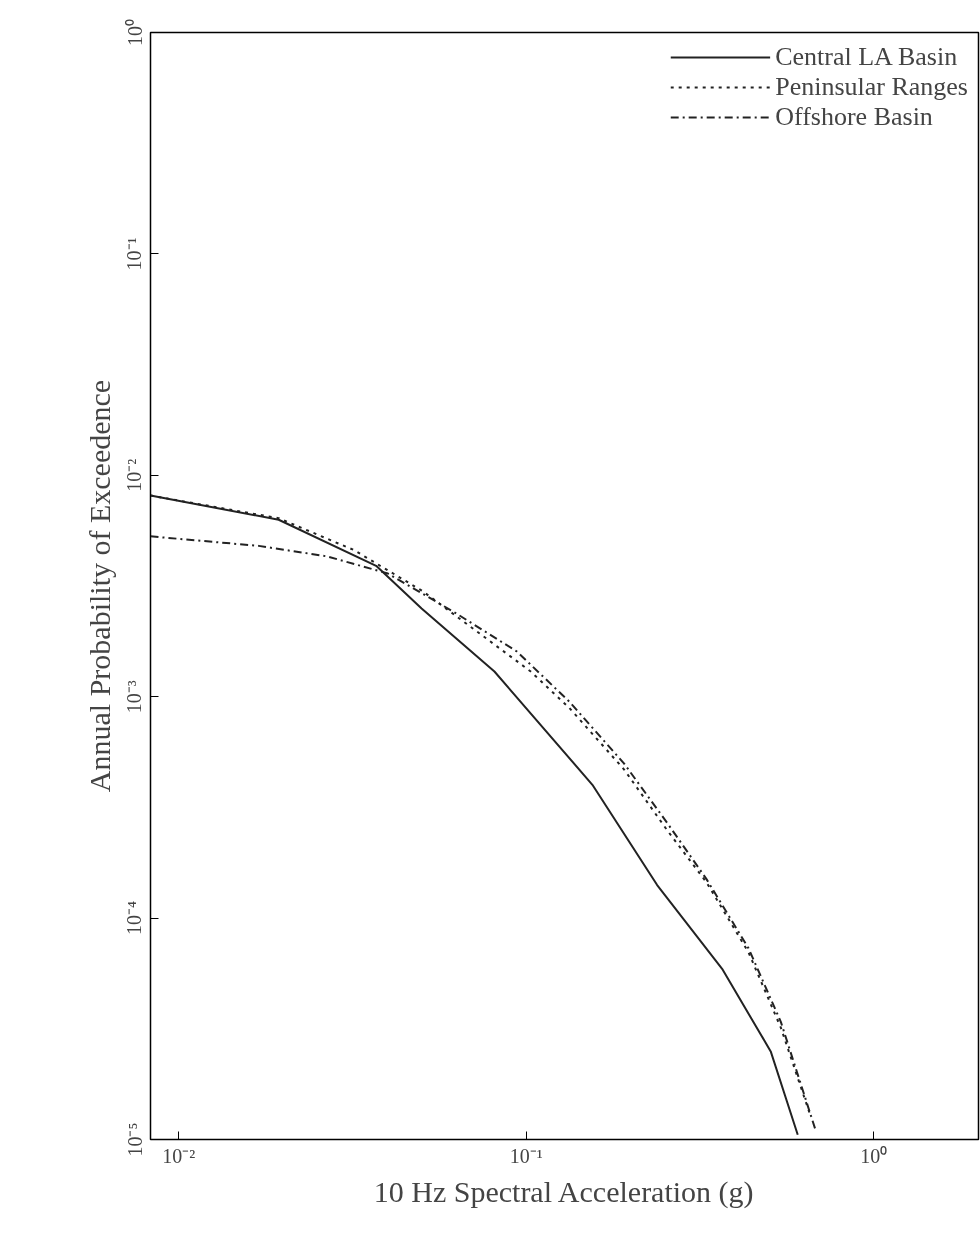 The width and height of the screenshot is (980, 1249). Describe the element at coordinates (526, 1155) in the screenshot. I see `x-tick-label: 10⁻¹` at that location.